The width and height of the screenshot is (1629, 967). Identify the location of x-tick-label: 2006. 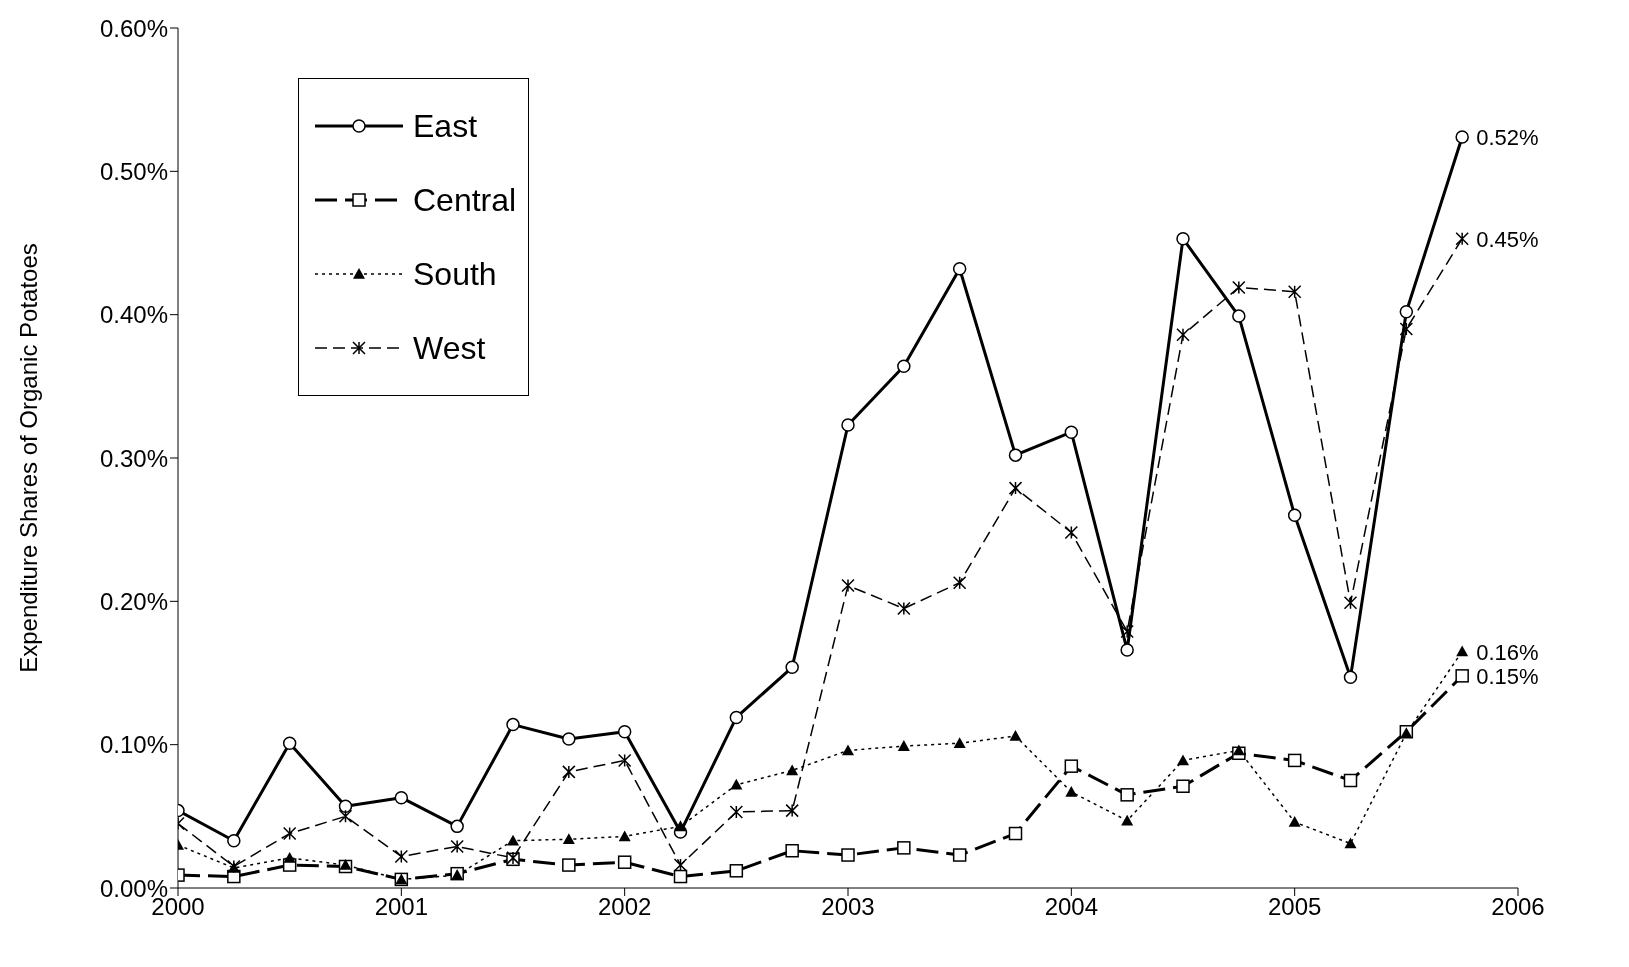
(1518, 907).